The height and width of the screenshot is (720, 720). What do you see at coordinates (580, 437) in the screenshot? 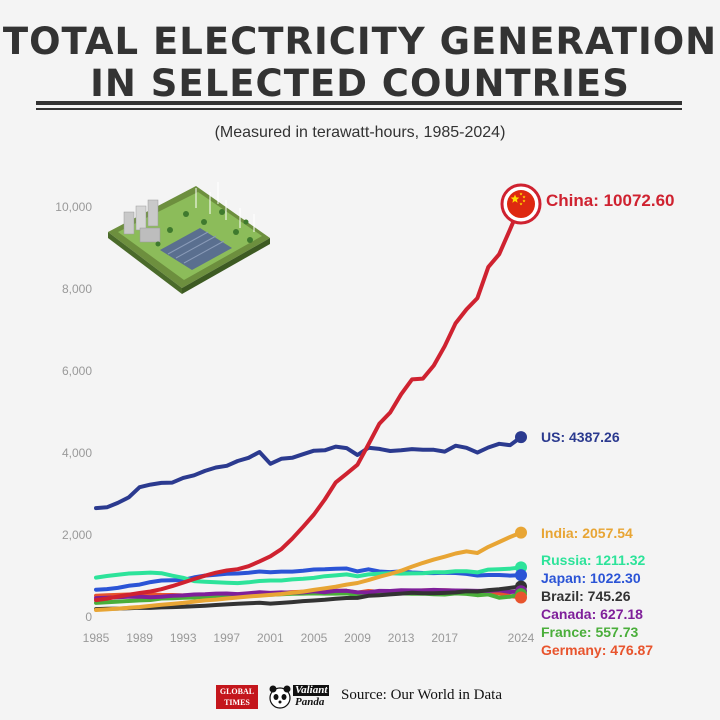
I see `end-label-us: US: 4387.26` at bounding box center [580, 437].